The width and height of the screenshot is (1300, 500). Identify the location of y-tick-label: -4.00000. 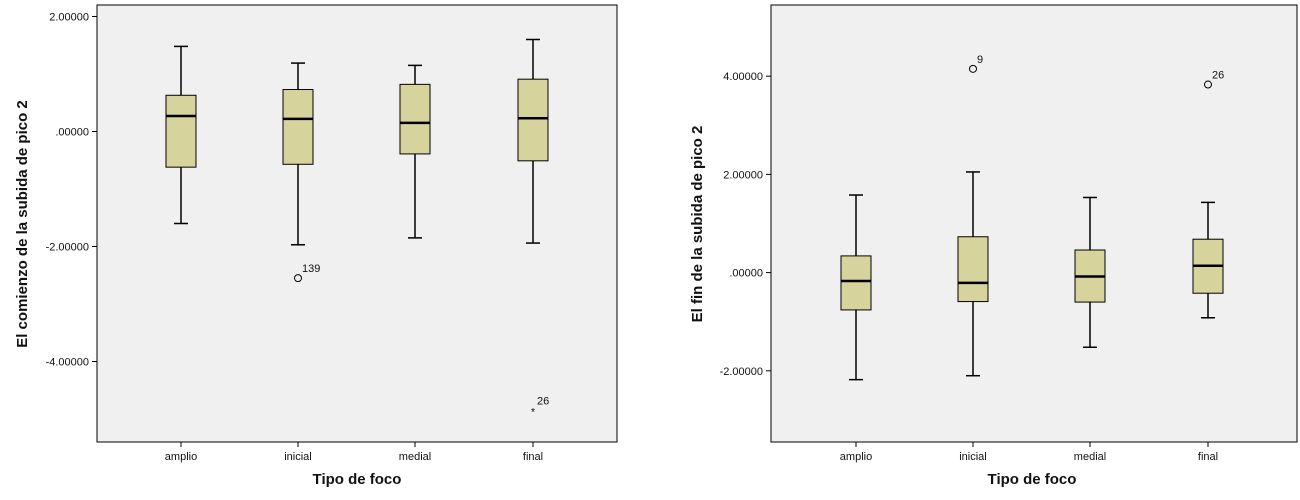
(67, 363).